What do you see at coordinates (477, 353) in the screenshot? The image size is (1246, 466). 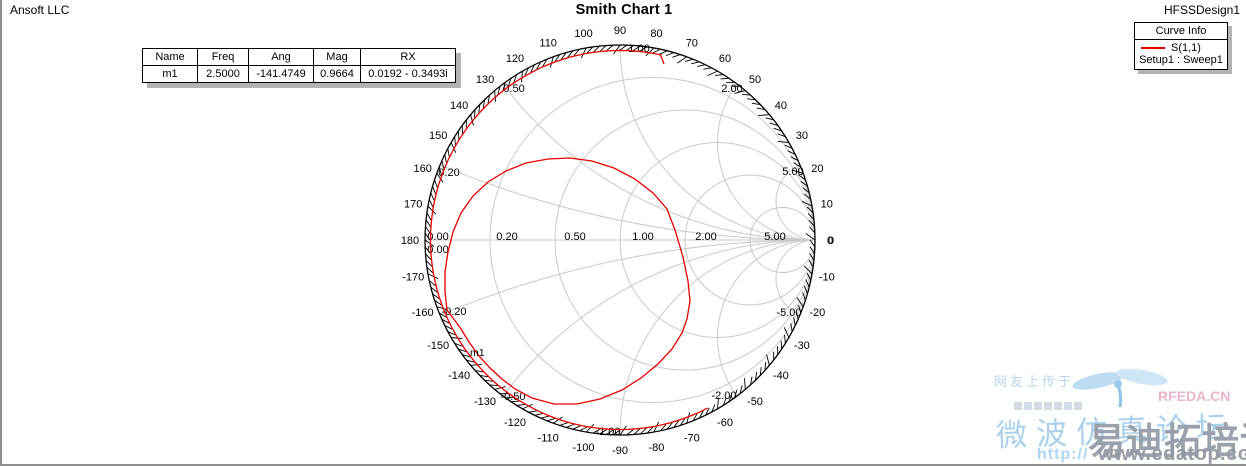 I see `marker-m1-label: m1` at bounding box center [477, 353].